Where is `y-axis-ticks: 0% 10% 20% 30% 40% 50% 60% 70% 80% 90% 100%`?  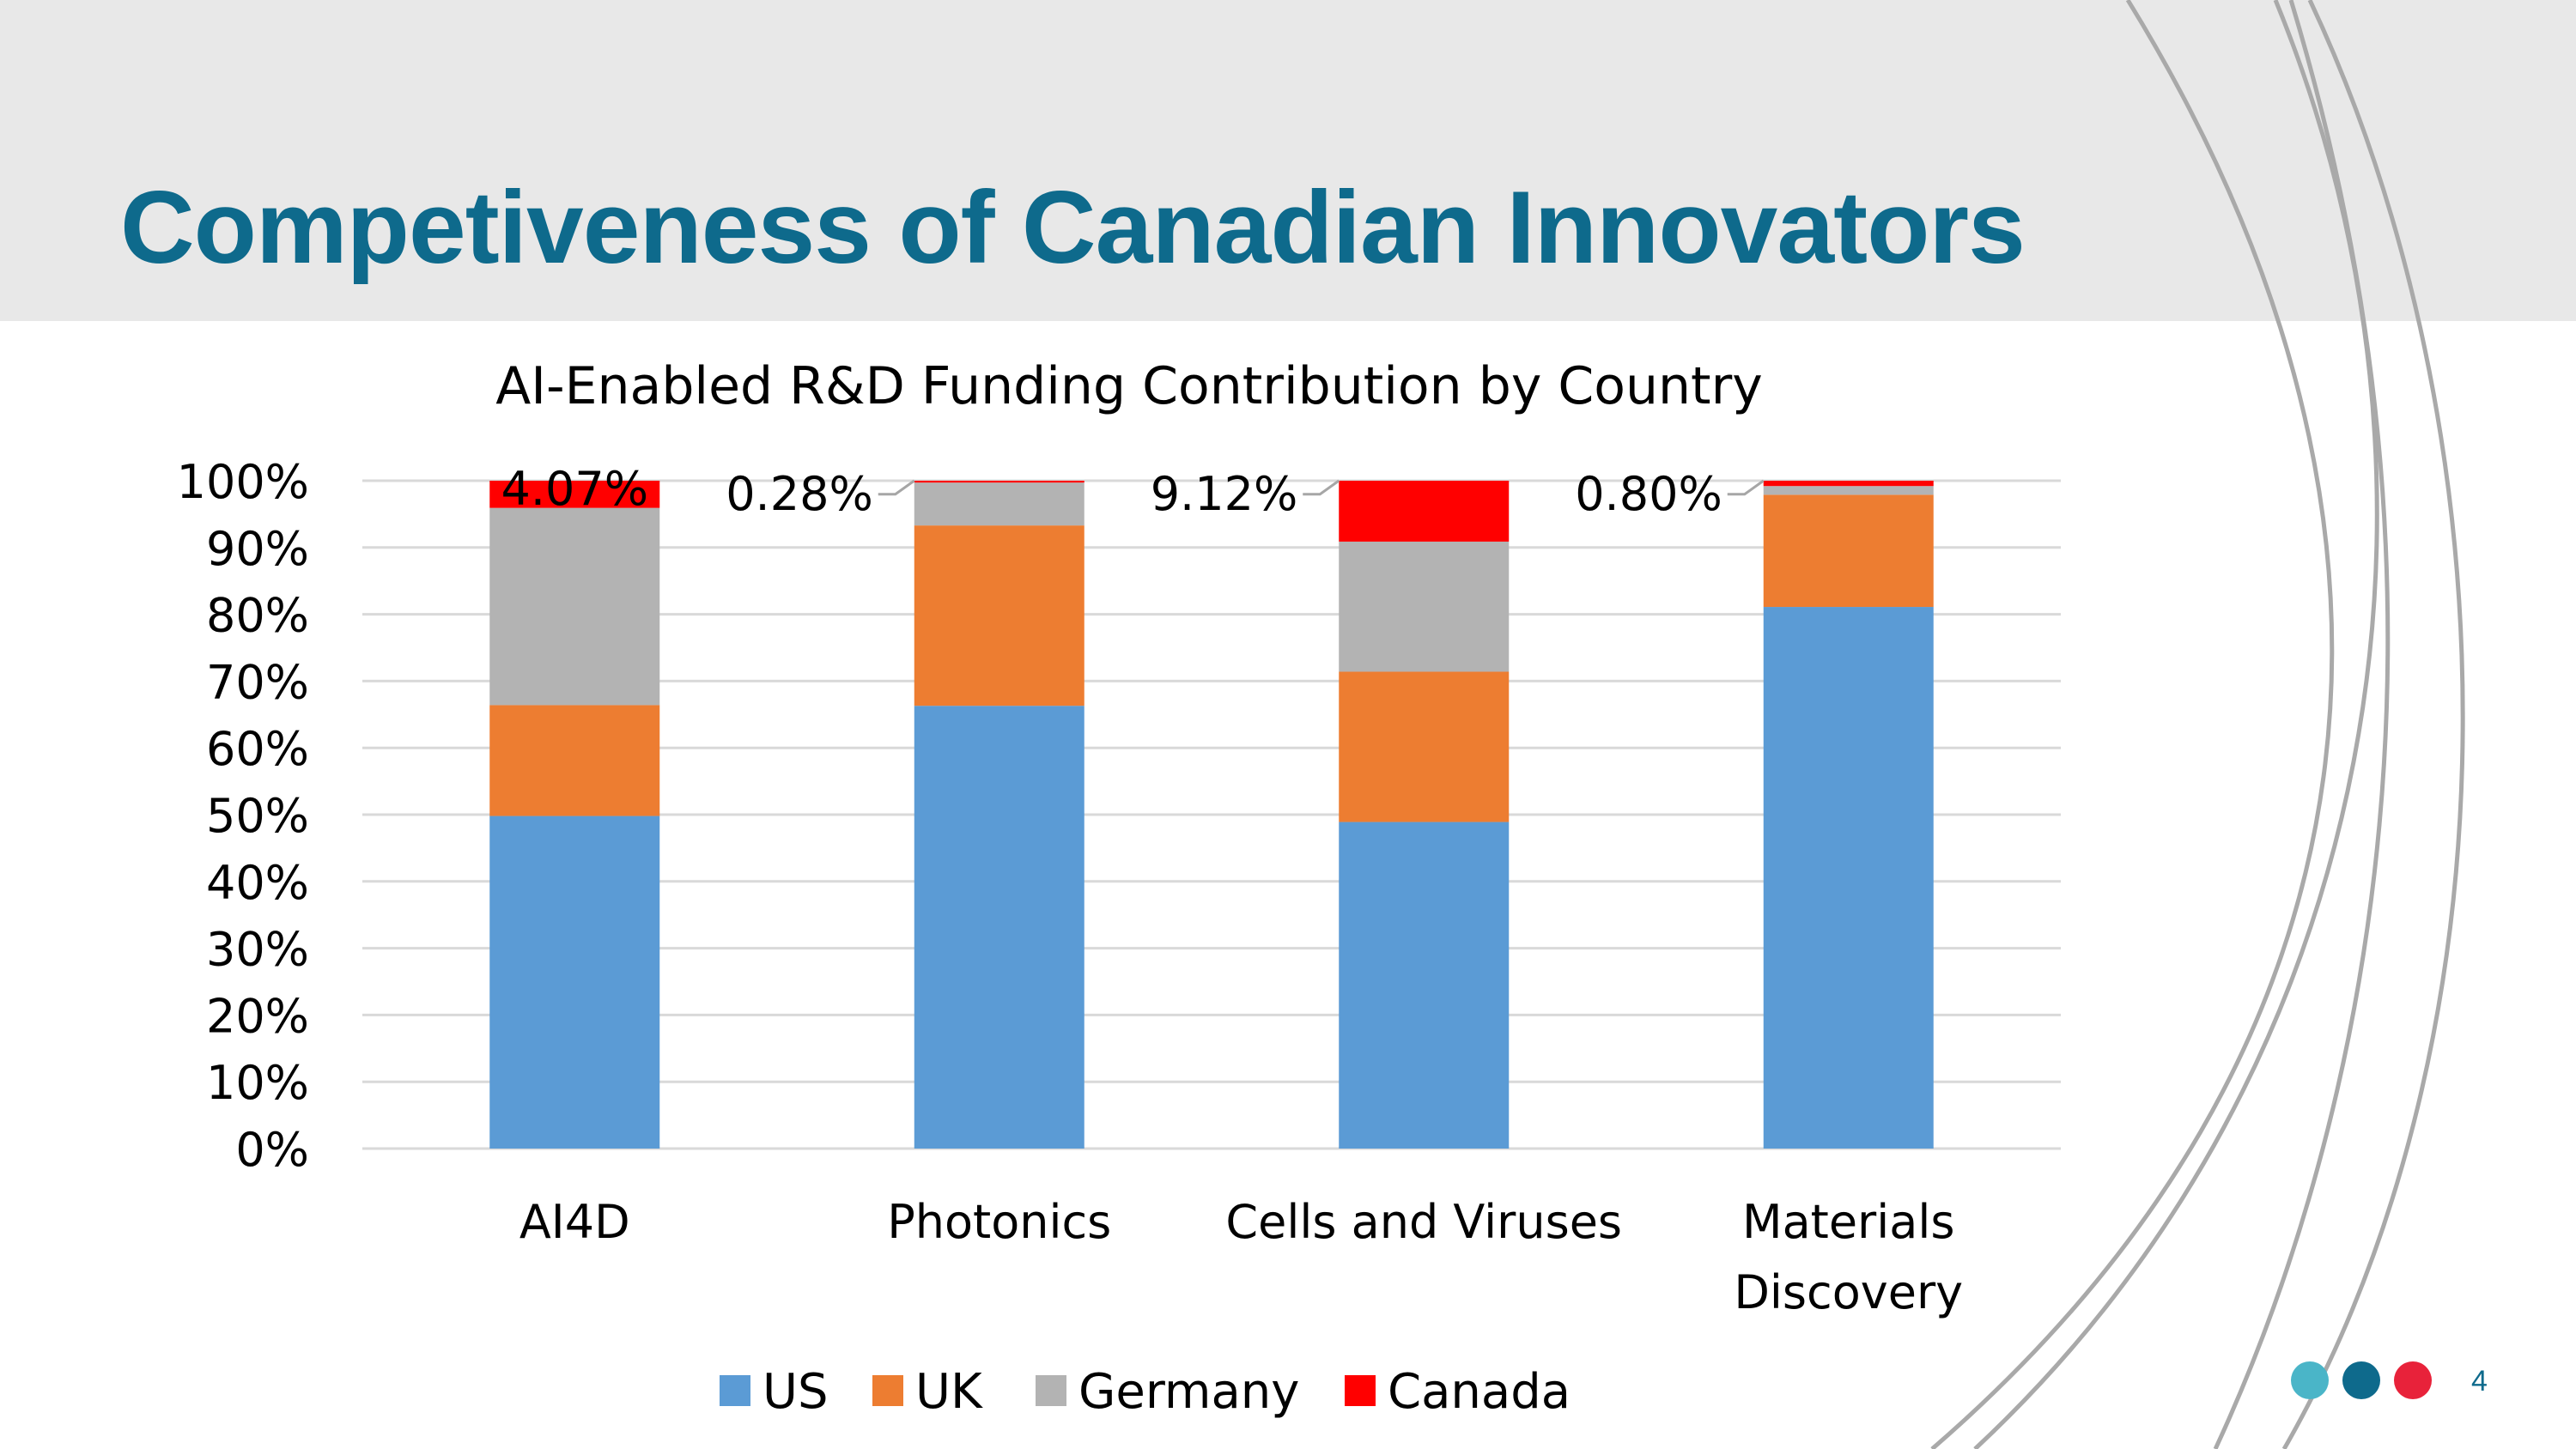 y-axis-ticks: 0% 10% 20% 30% 40% 50% 60% 70% 80% 90% 100% is located at coordinates (243, 816).